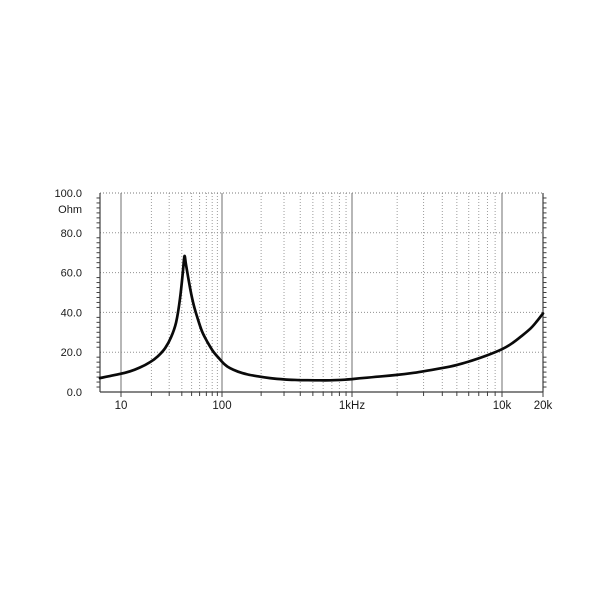 This screenshot has width=600, height=600. What do you see at coordinates (71, 313) in the screenshot?
I see `y-tick-label: 40.0` at bounding box center [71, 313].